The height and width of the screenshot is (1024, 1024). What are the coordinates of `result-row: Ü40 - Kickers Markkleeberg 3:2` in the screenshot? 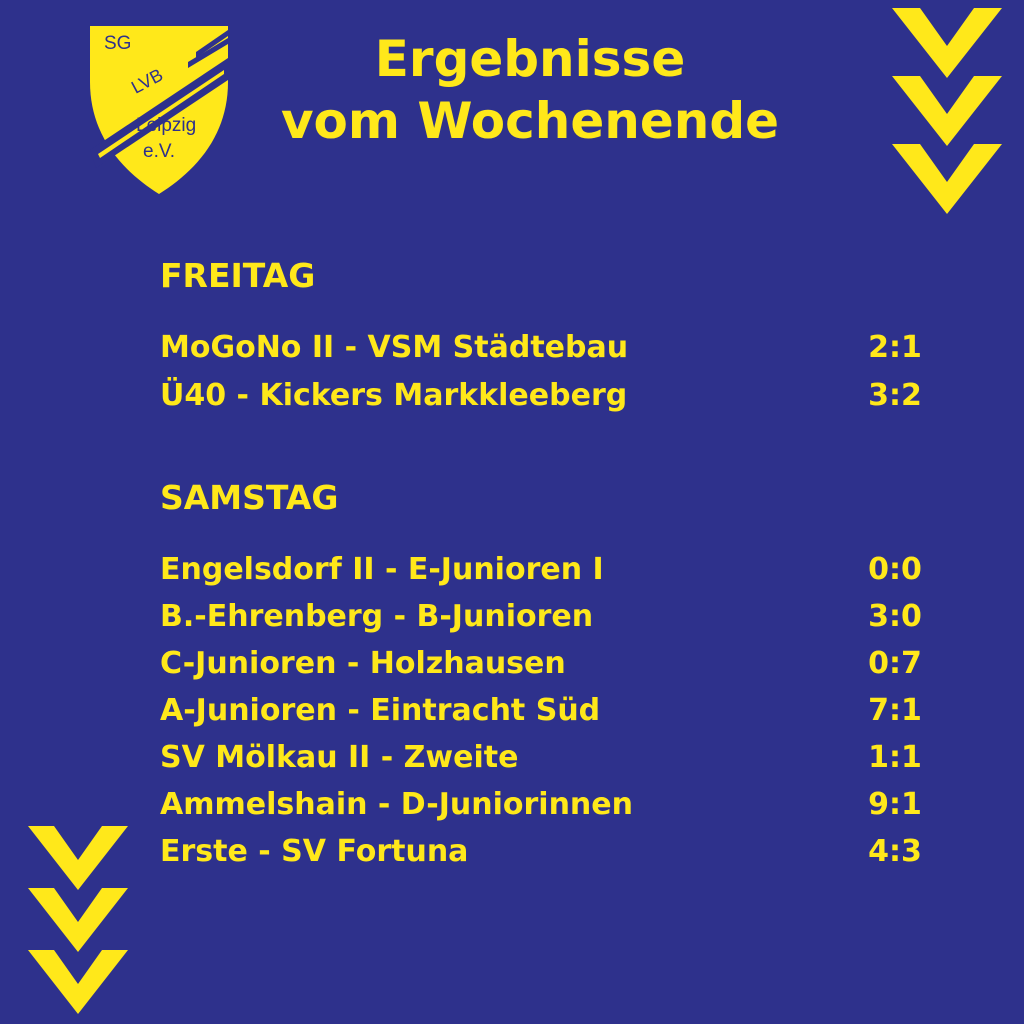 It's located at (550, 396).